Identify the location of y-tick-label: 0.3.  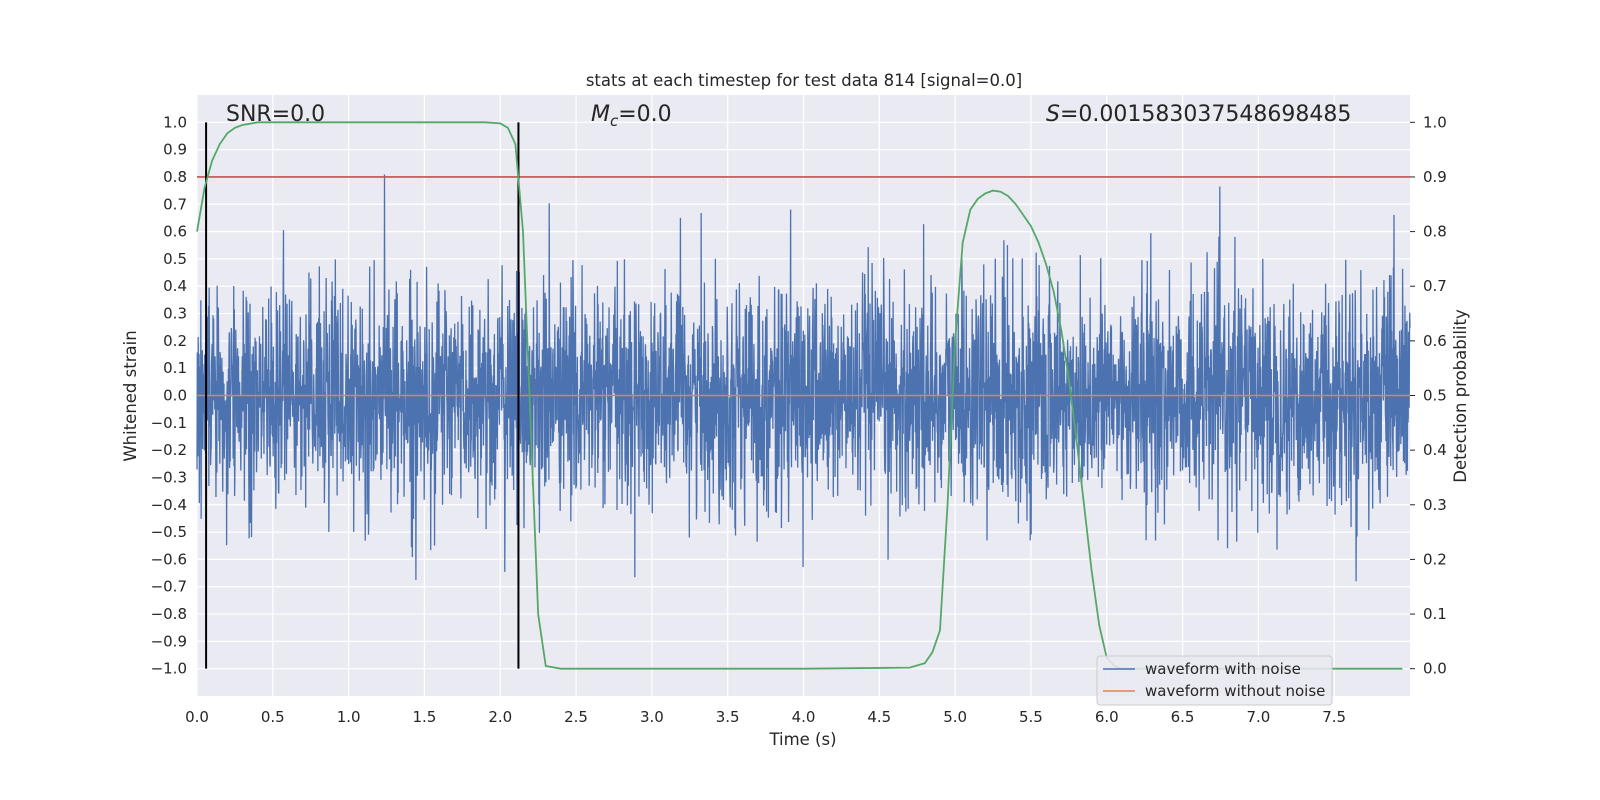
(175, 314).